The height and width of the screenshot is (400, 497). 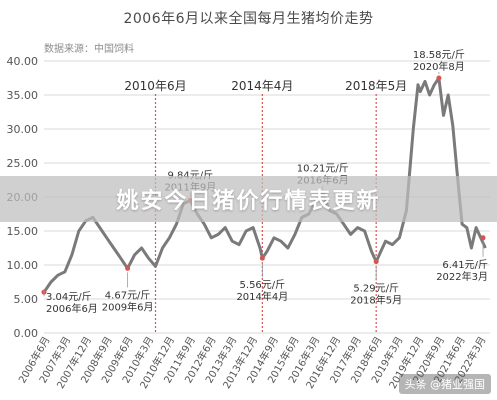 I want to click on y-tick-label: 0.00, so click(x=26, y=333).